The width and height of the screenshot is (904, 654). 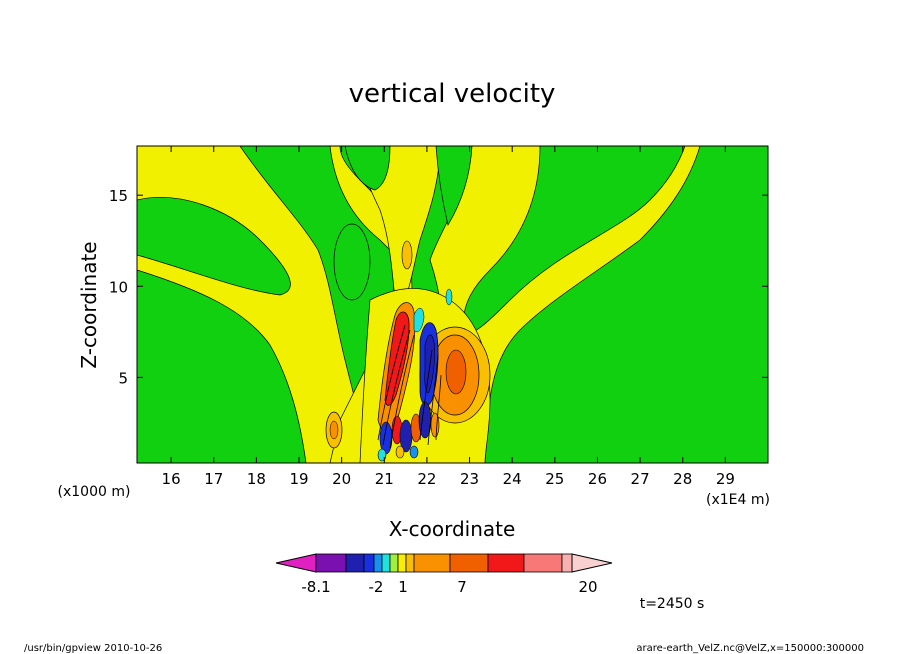 What do you see at coordinates (341, 479) in the screenshot?
I see `x-tick-label: 20` at bounding box center [341, 479].